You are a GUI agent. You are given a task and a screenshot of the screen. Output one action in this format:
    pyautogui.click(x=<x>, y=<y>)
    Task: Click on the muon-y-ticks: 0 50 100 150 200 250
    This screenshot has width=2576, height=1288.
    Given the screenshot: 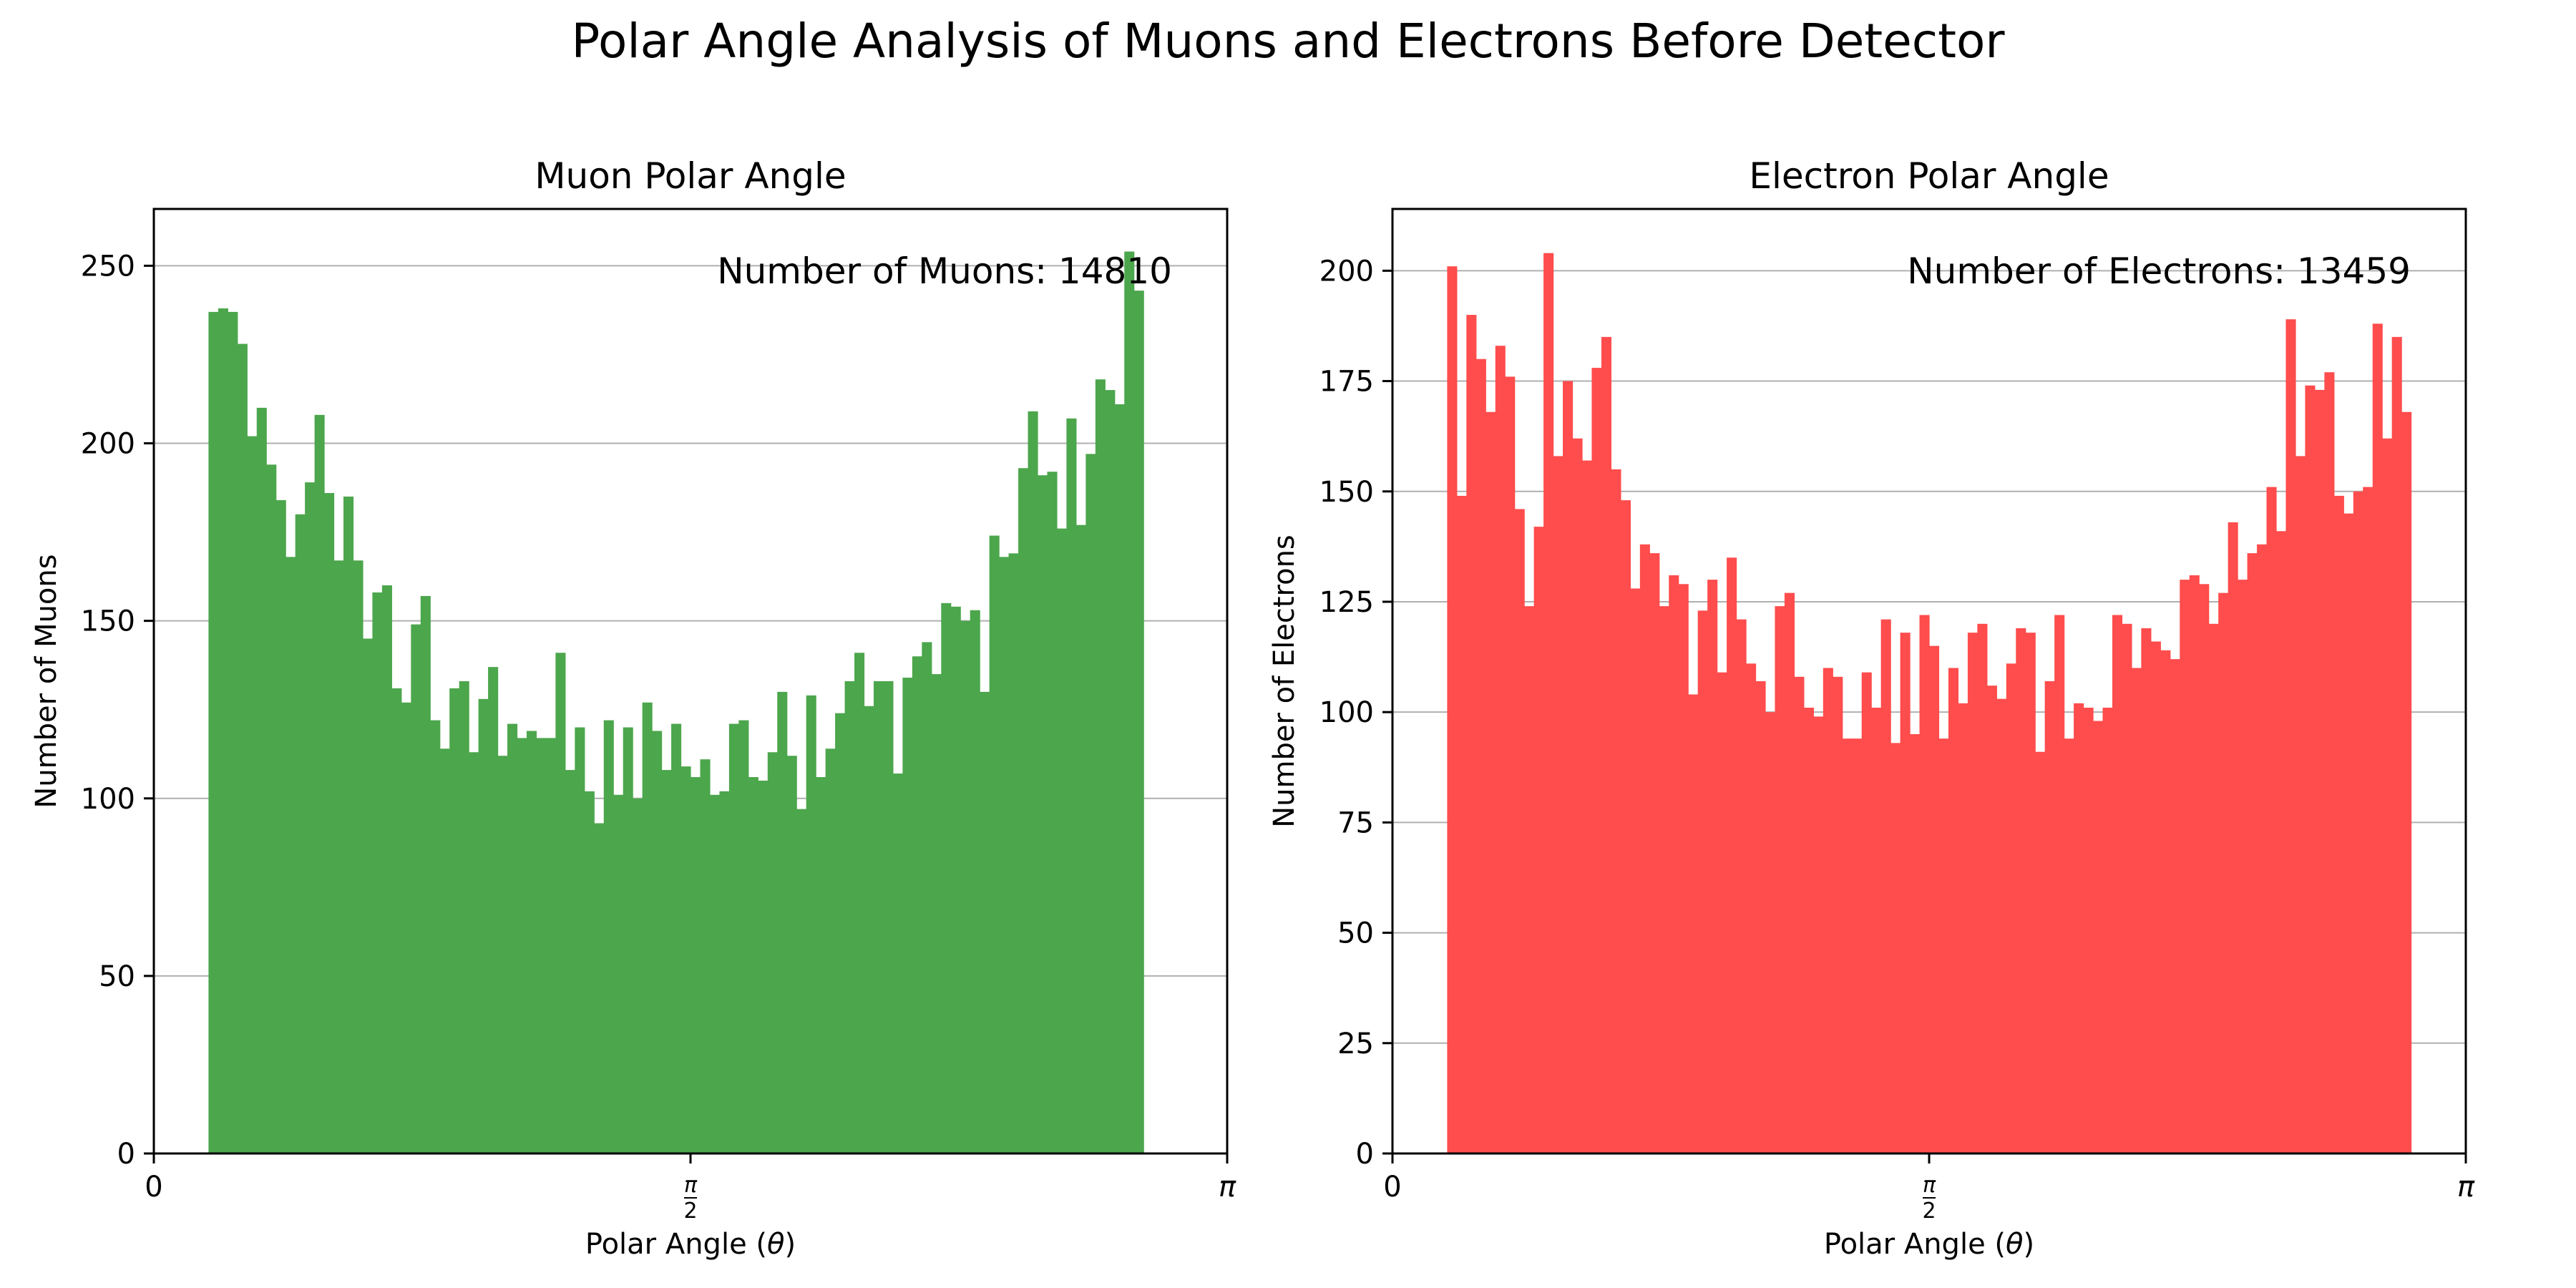 What is the action you would take?
    pyautogui.click(x=117, y=710)
    